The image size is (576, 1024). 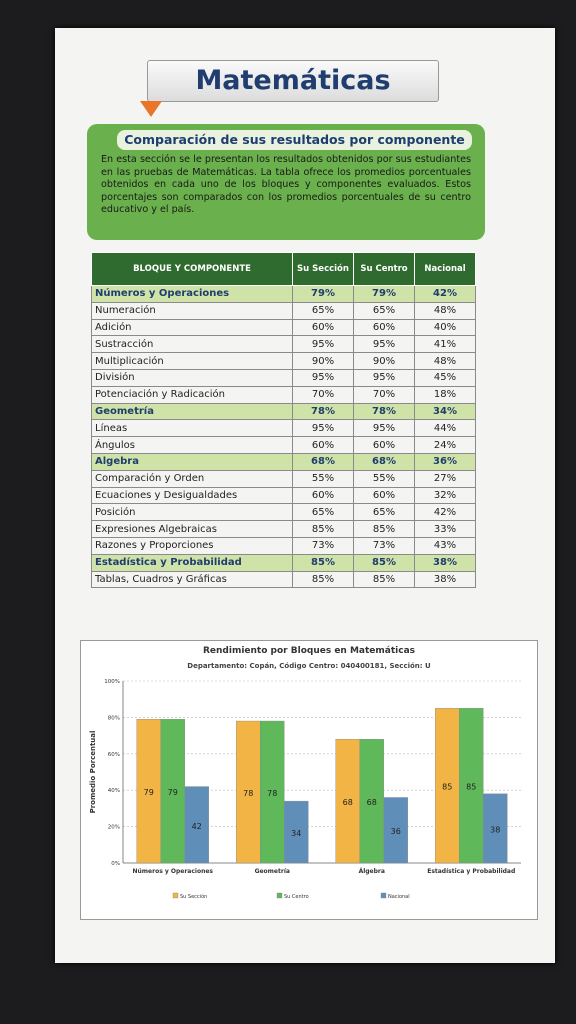 What do you see at coordinates (384, 562) in the screenshot?
I see `group-value: 85%` at bounding box center [384, 562].